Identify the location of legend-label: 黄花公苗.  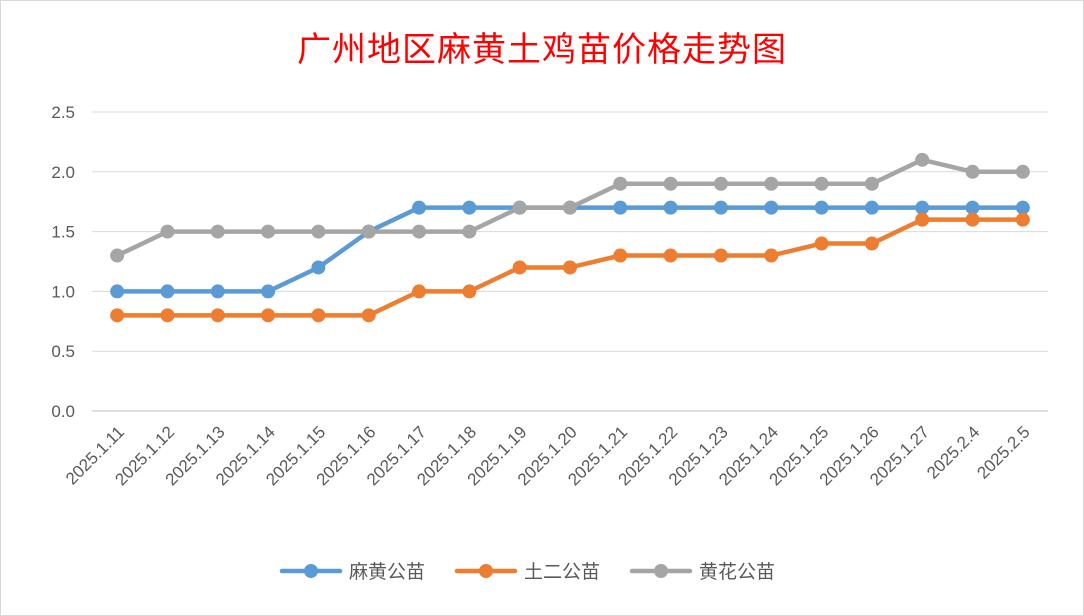
(737, 572).